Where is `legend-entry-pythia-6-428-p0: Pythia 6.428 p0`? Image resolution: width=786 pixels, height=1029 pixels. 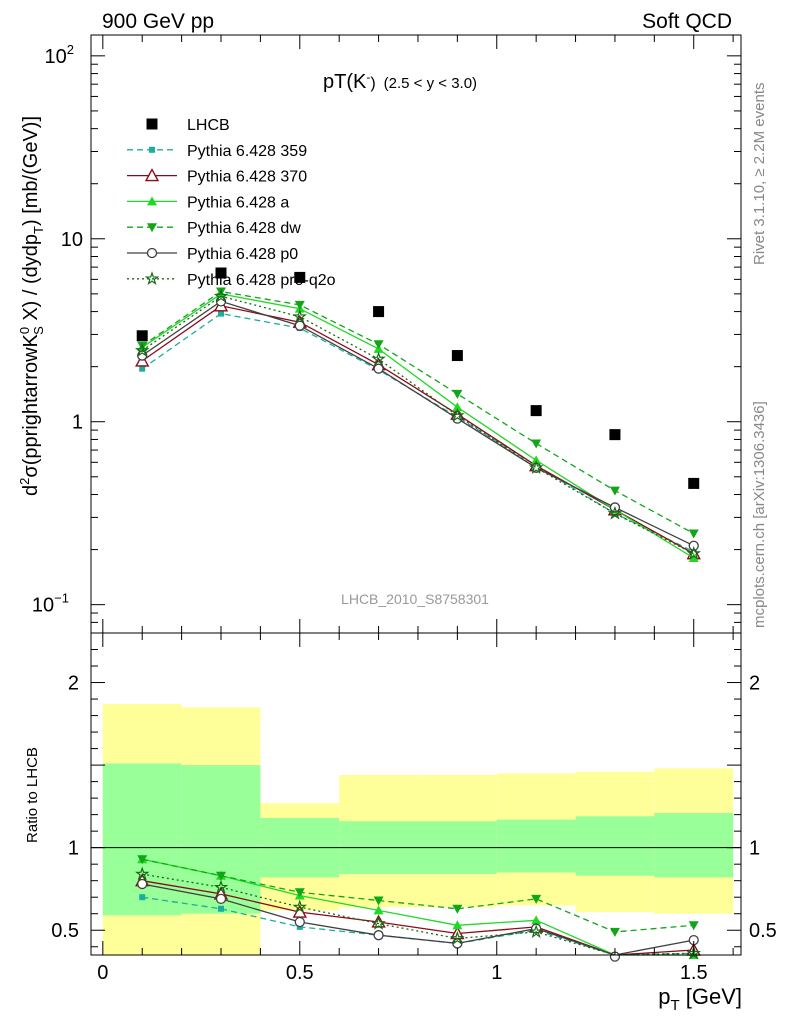 legend-entry-pythia-6-428-p0: Pythia 6.428 p0 is located at coordinates (212, 254).